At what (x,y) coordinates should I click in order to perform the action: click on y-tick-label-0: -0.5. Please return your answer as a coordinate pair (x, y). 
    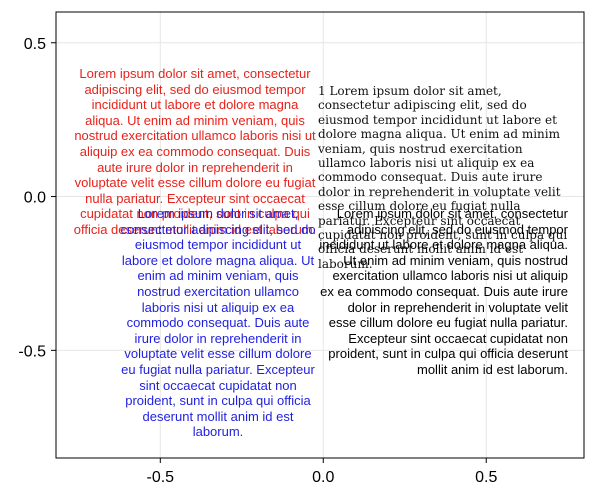
    Looking at the image, I should click on (32, 351).